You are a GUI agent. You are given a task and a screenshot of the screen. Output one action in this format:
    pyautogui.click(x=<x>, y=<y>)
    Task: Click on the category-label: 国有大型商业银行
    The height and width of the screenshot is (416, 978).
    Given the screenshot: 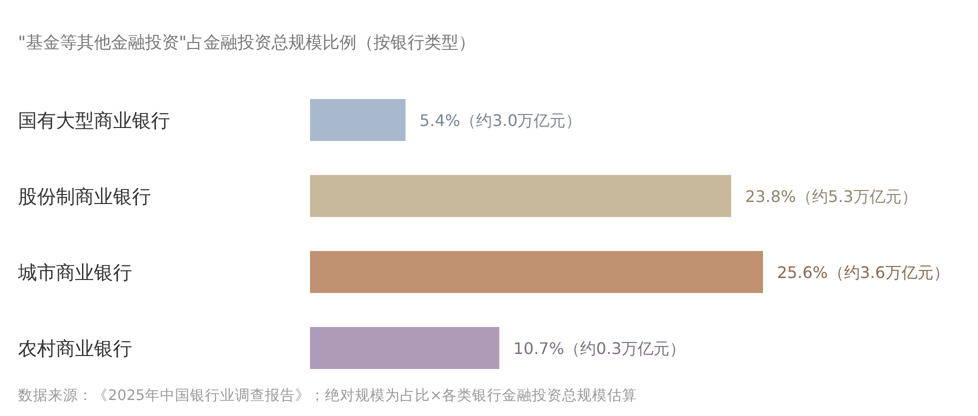 What is the action you would take?
    pyautogui.click(x=94, y=121)
    